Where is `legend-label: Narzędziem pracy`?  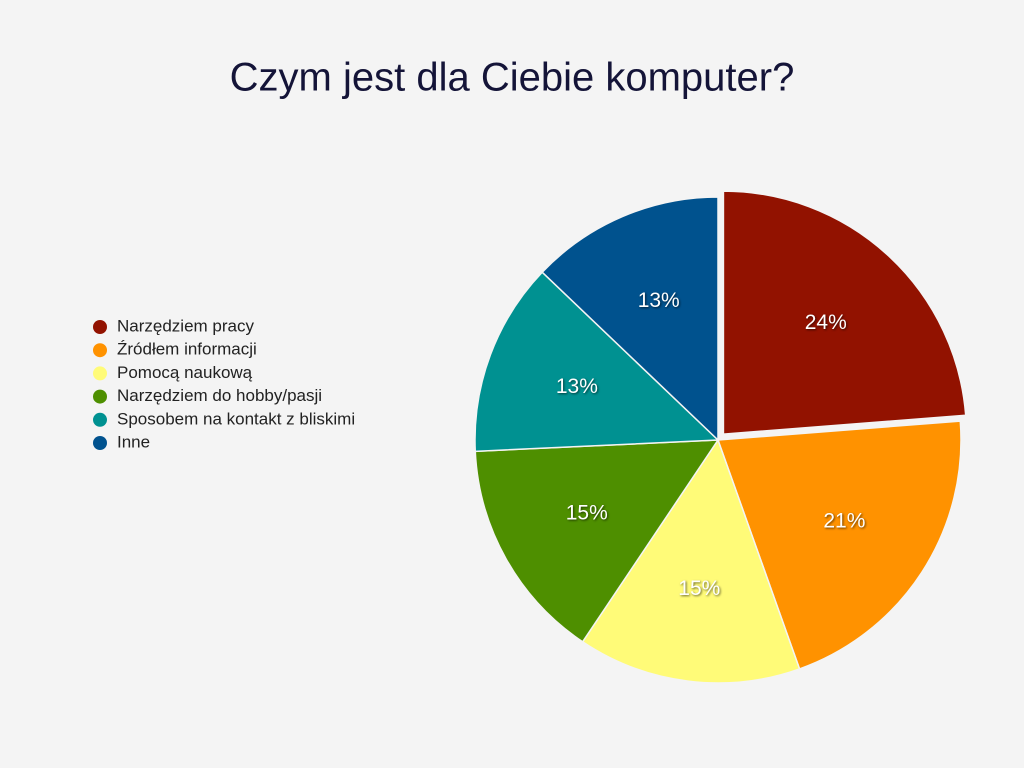
legend-label: Narzędziem pracy is located at coordinates (185, 325).